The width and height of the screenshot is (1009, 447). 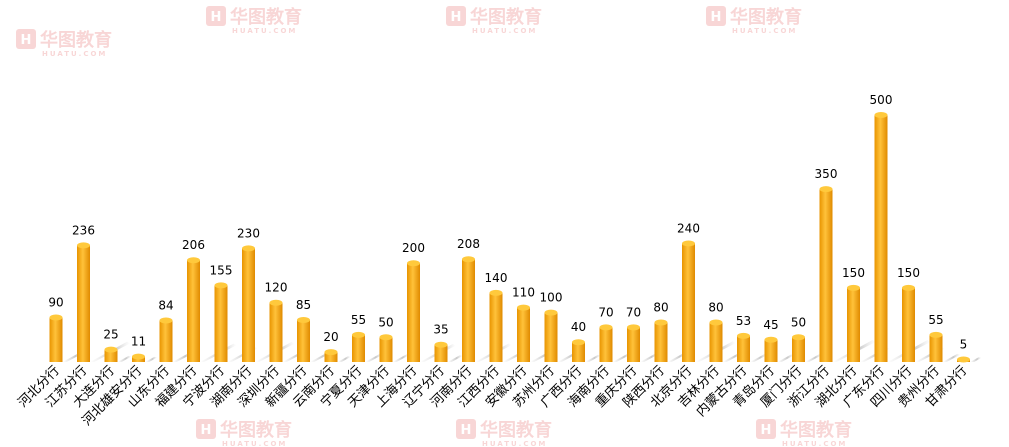 I want to click on data-label: 230, so click(x=248, y=233).